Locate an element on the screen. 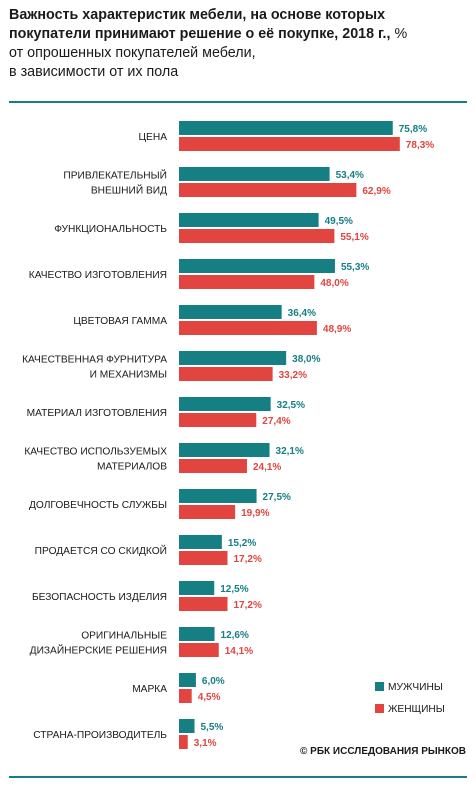 The height and width of the screenshot is (787, 476). category-label: ДИЗАЙНЕРСКИЕ РЕШЕНИЯ is located at coordinates (98, 650).